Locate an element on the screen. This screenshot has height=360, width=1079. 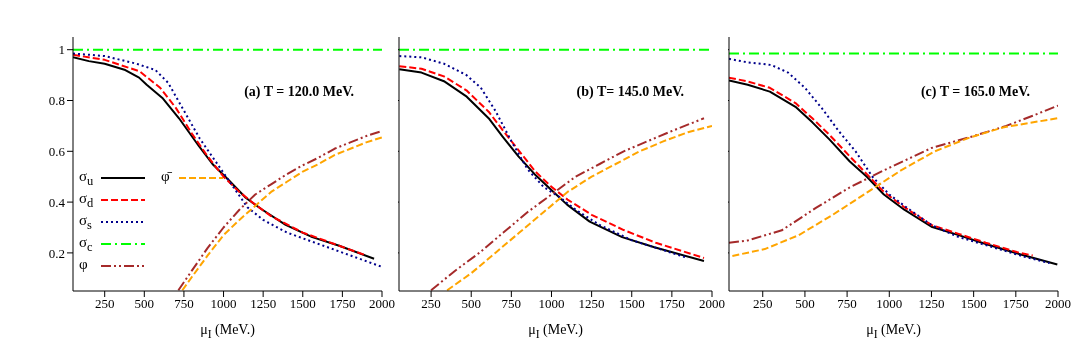
y-tick-label: 1 is located at coordinates (61, 50).